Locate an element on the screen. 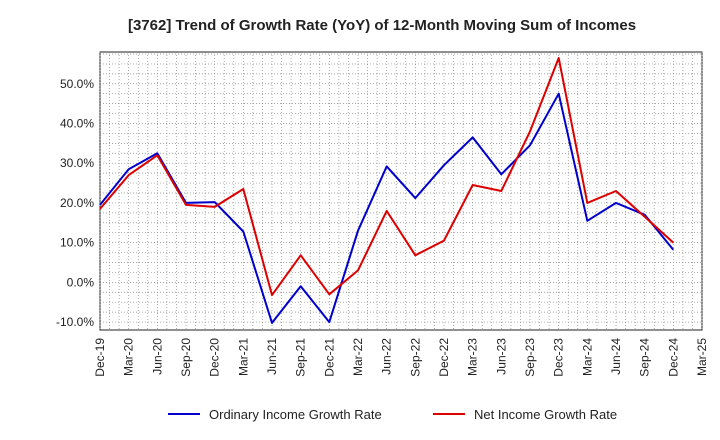  y-tick-label: 40.0% is located at coordinates (77, 123).